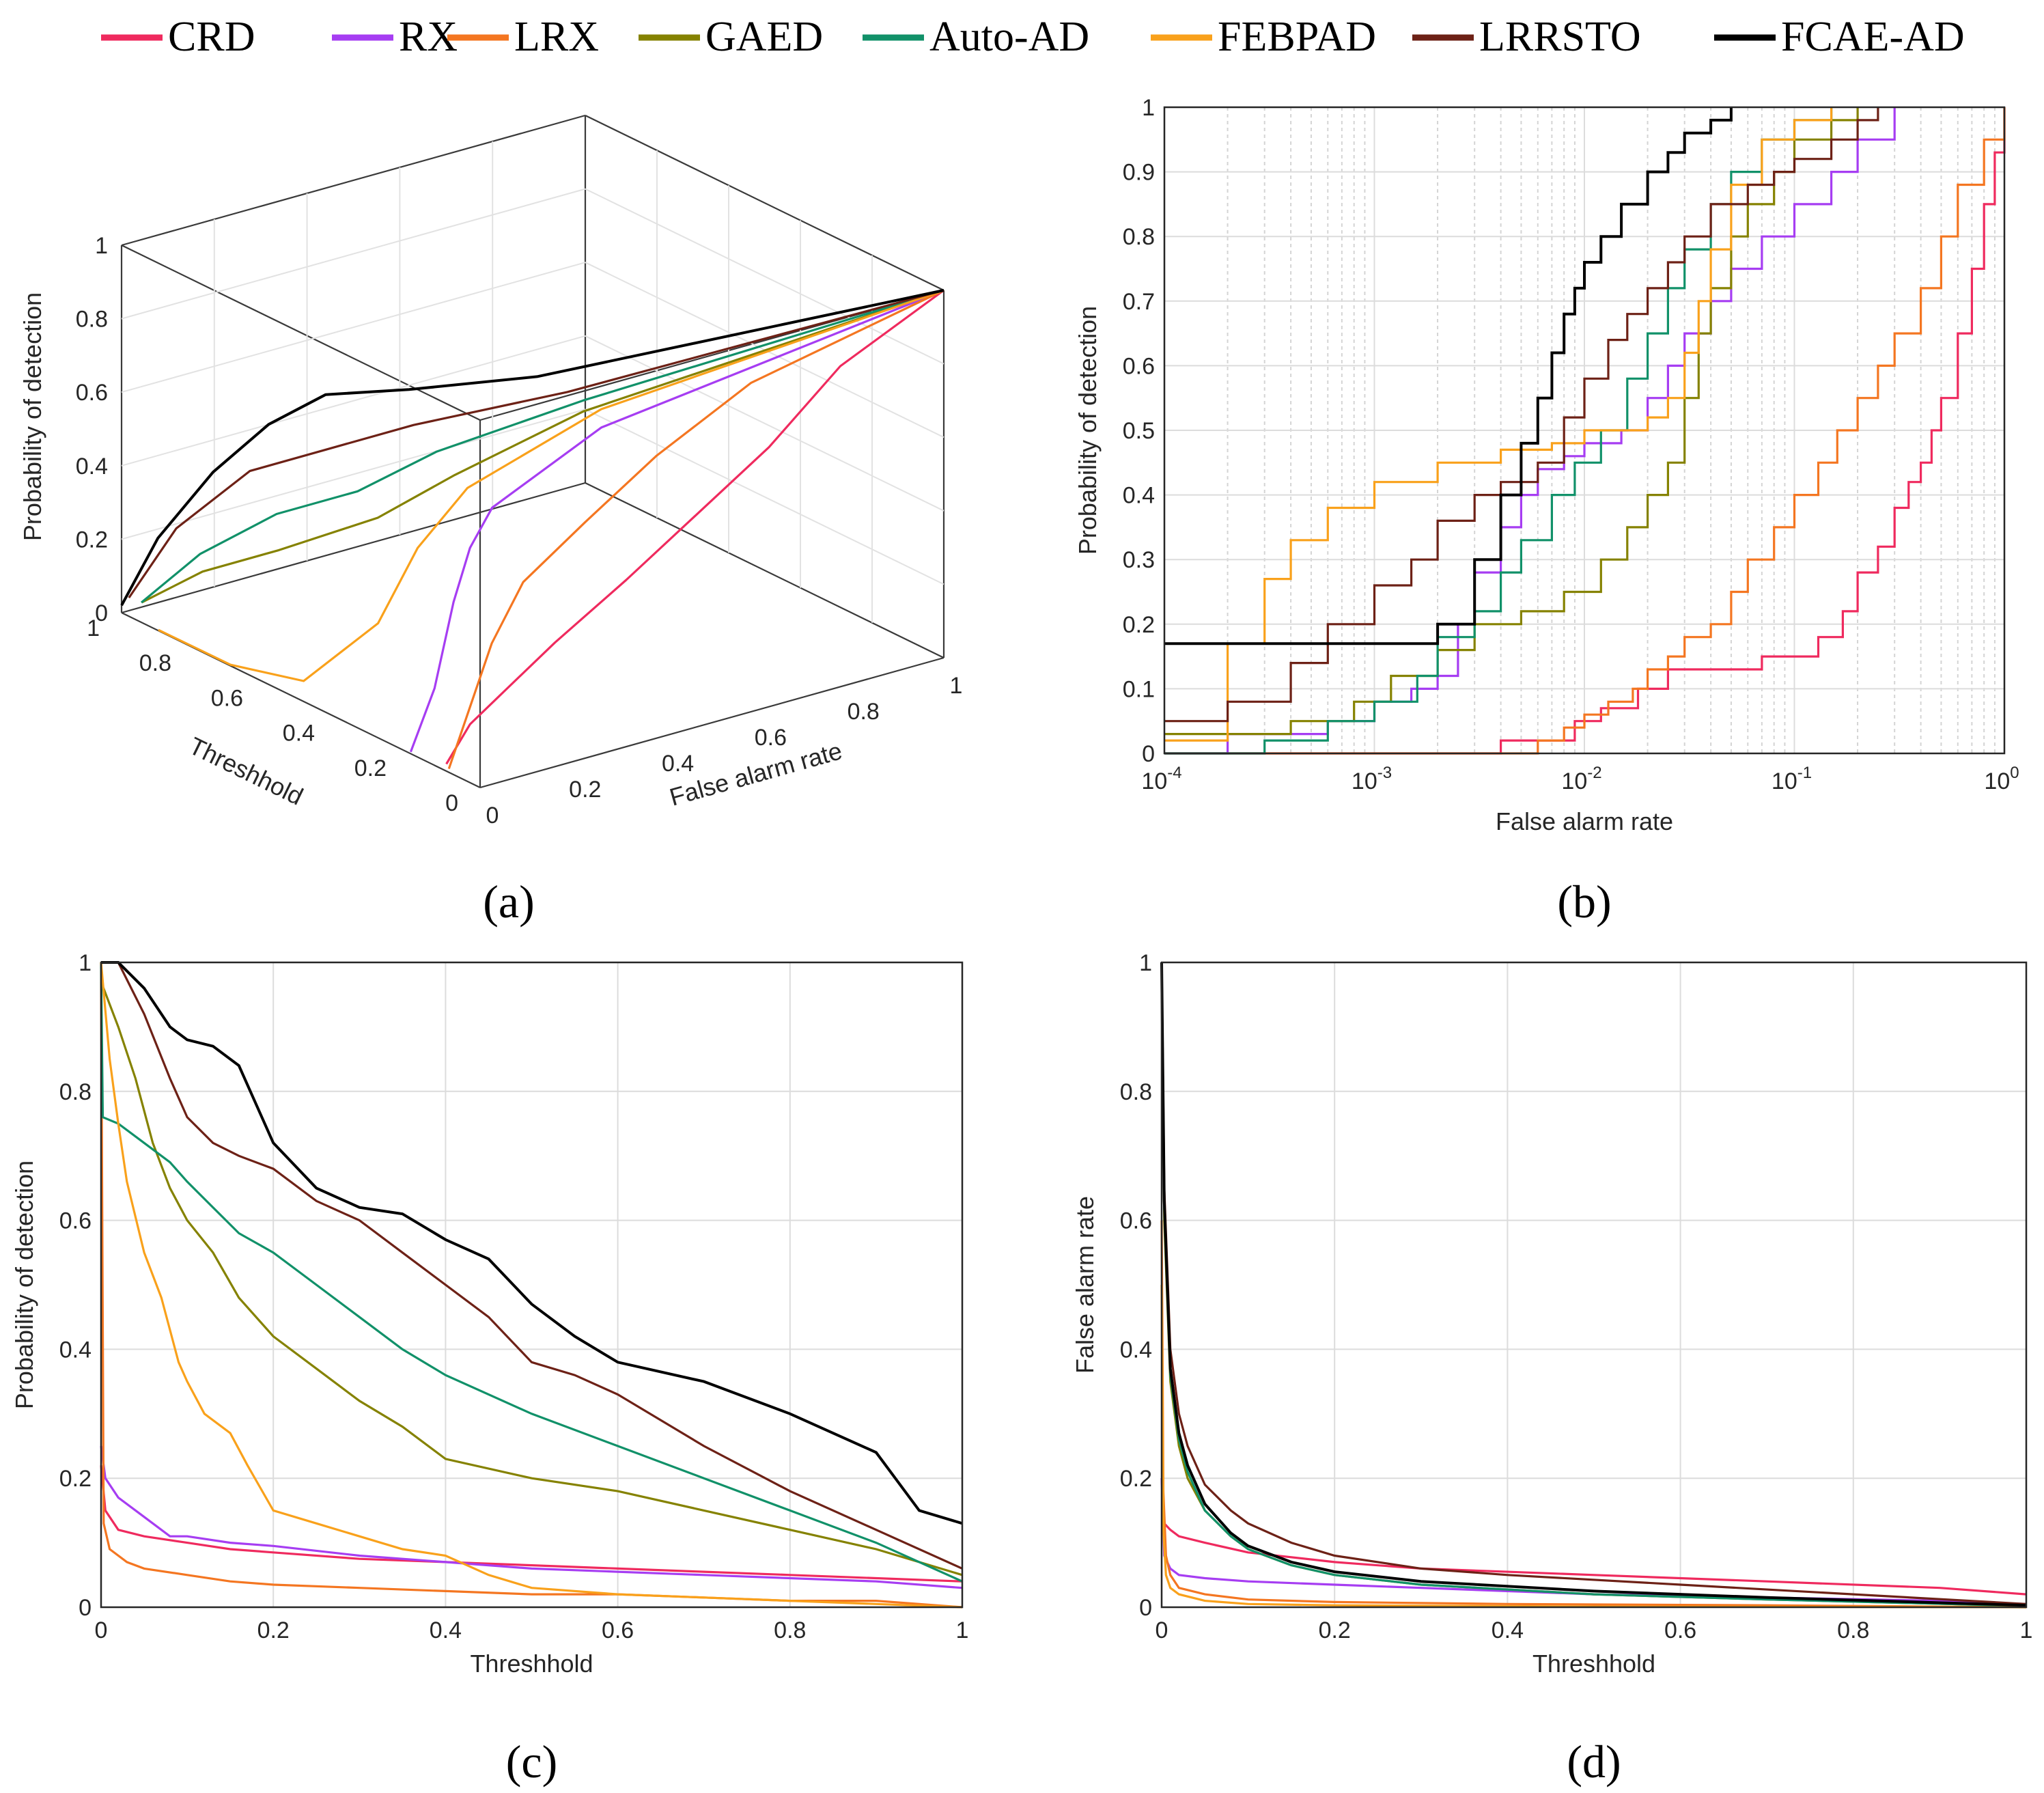 The height and width of the screenshot is (1793, 2044). I want to click on legend-label-lrrsto: LRRSTO, so click(1560, 37).